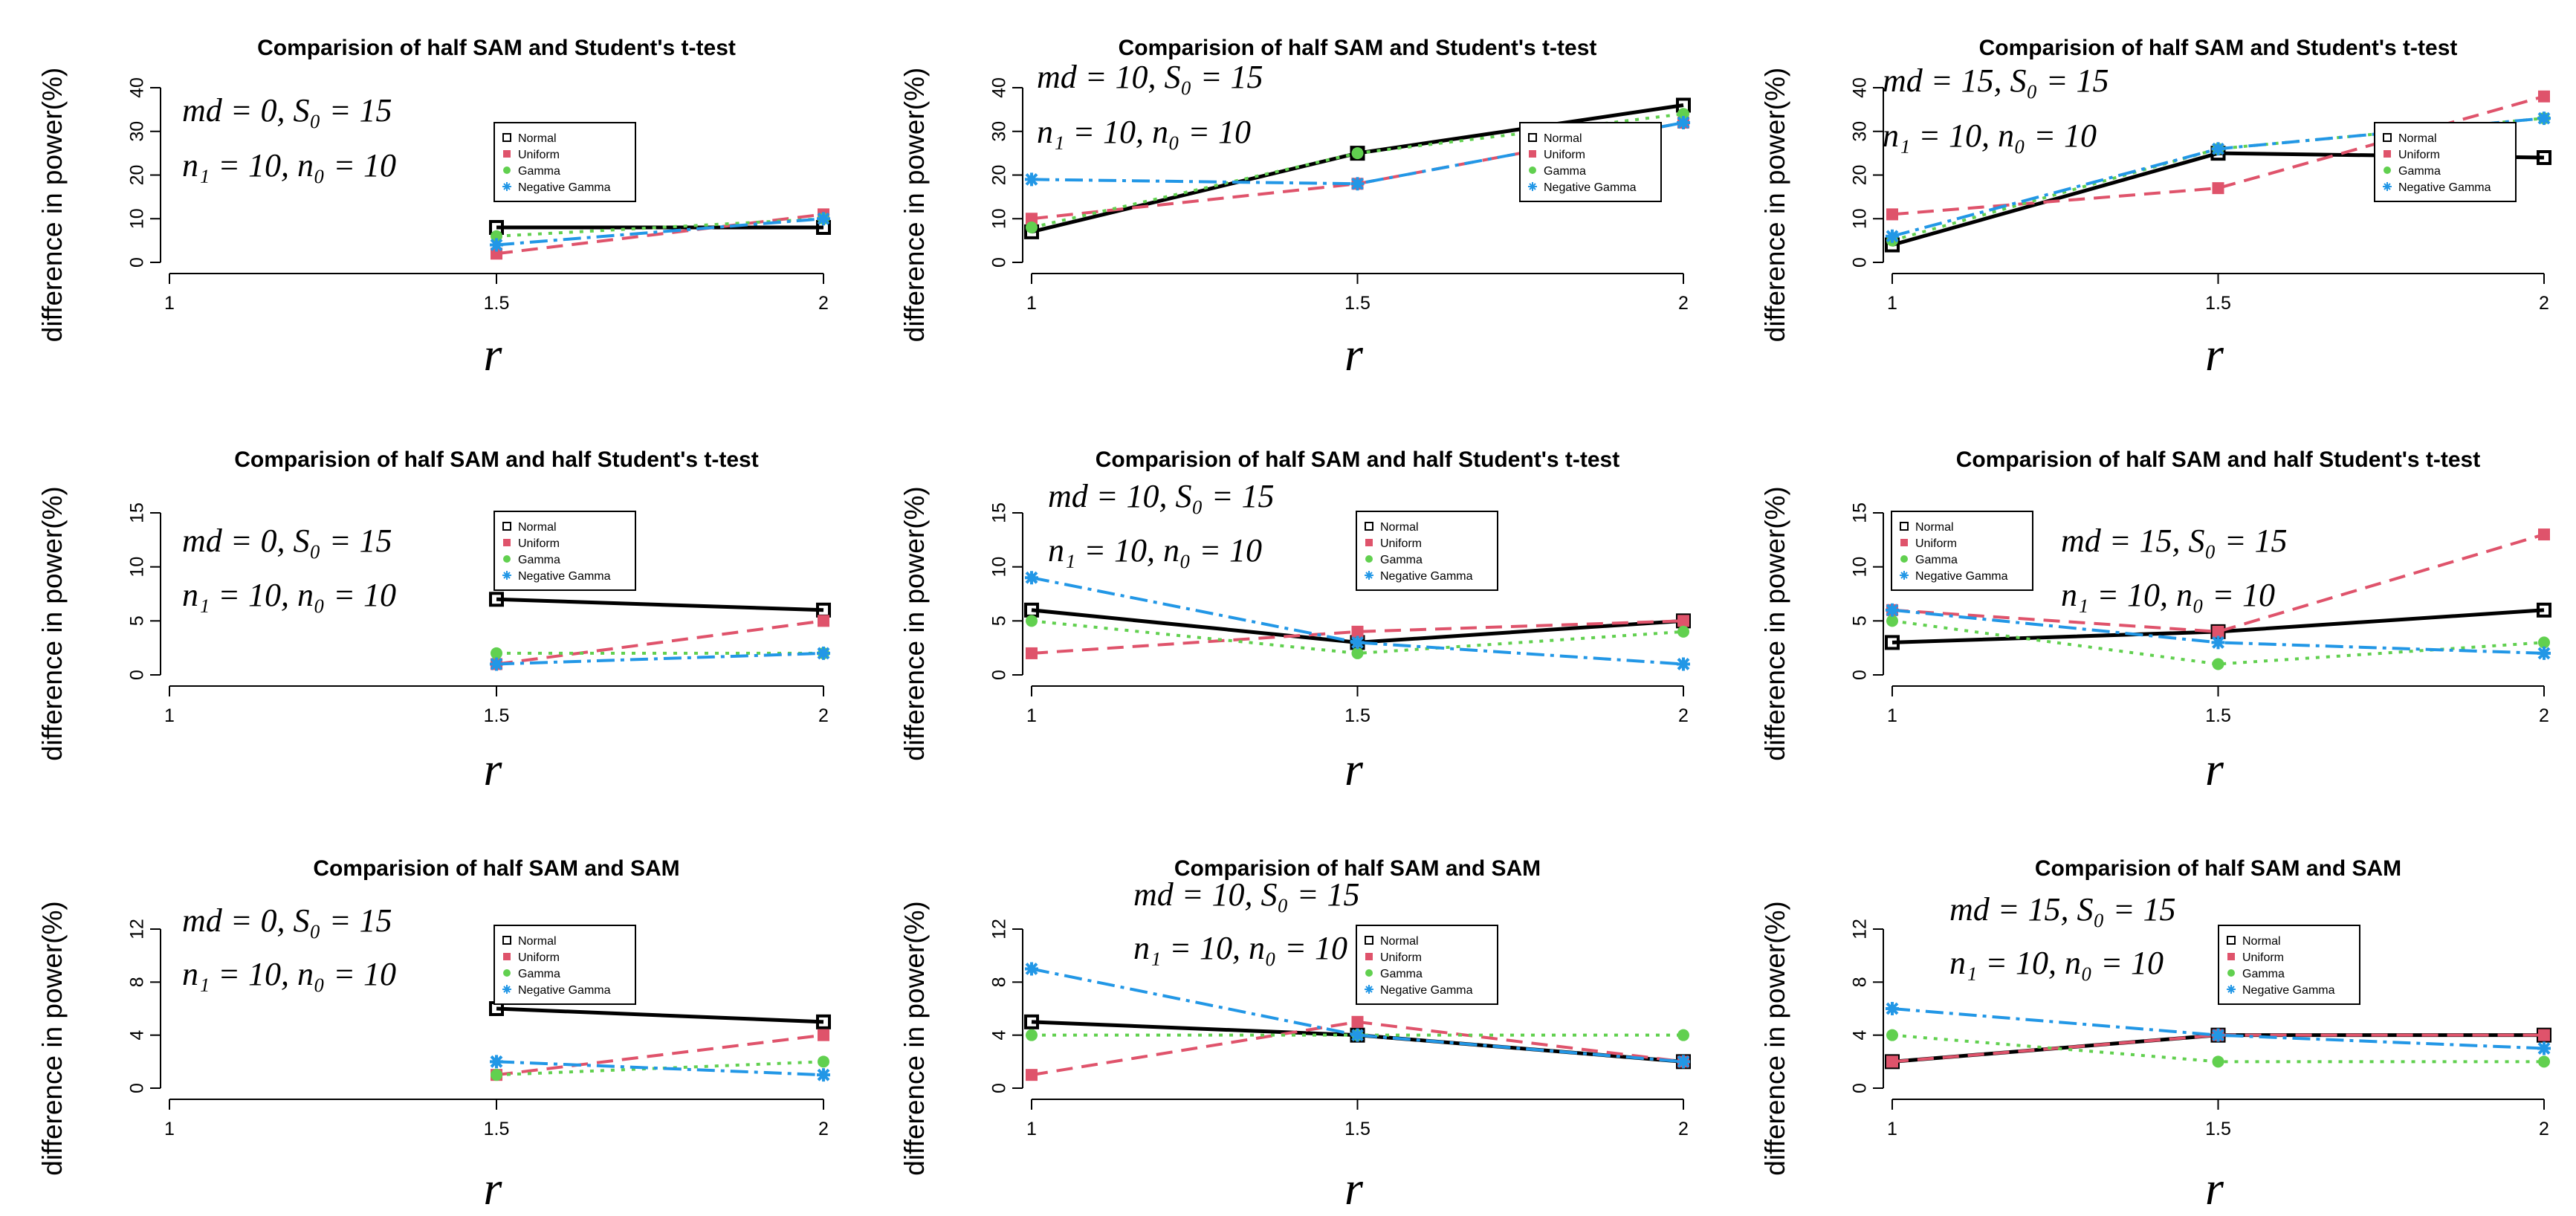 This screenshot has height=1216, width=2576. I want to click on legend-label: Negative Gamma, so click(1426, 990).